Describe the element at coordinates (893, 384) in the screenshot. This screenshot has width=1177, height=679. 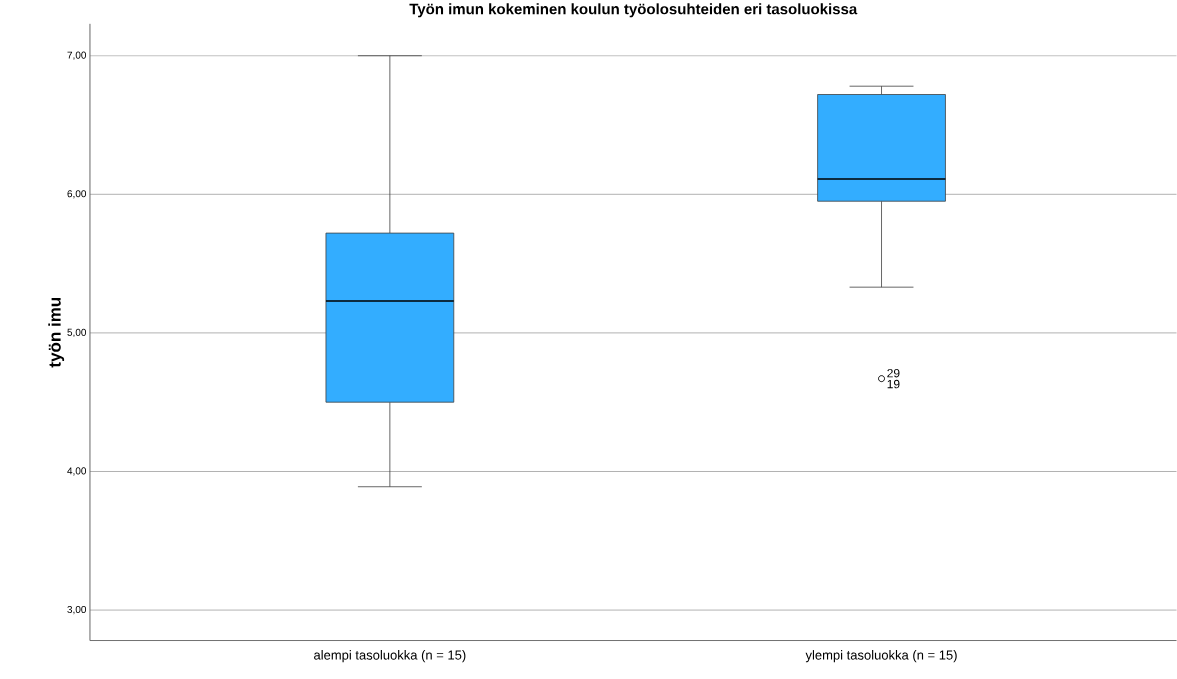
I see `annotation: 19` at that location.